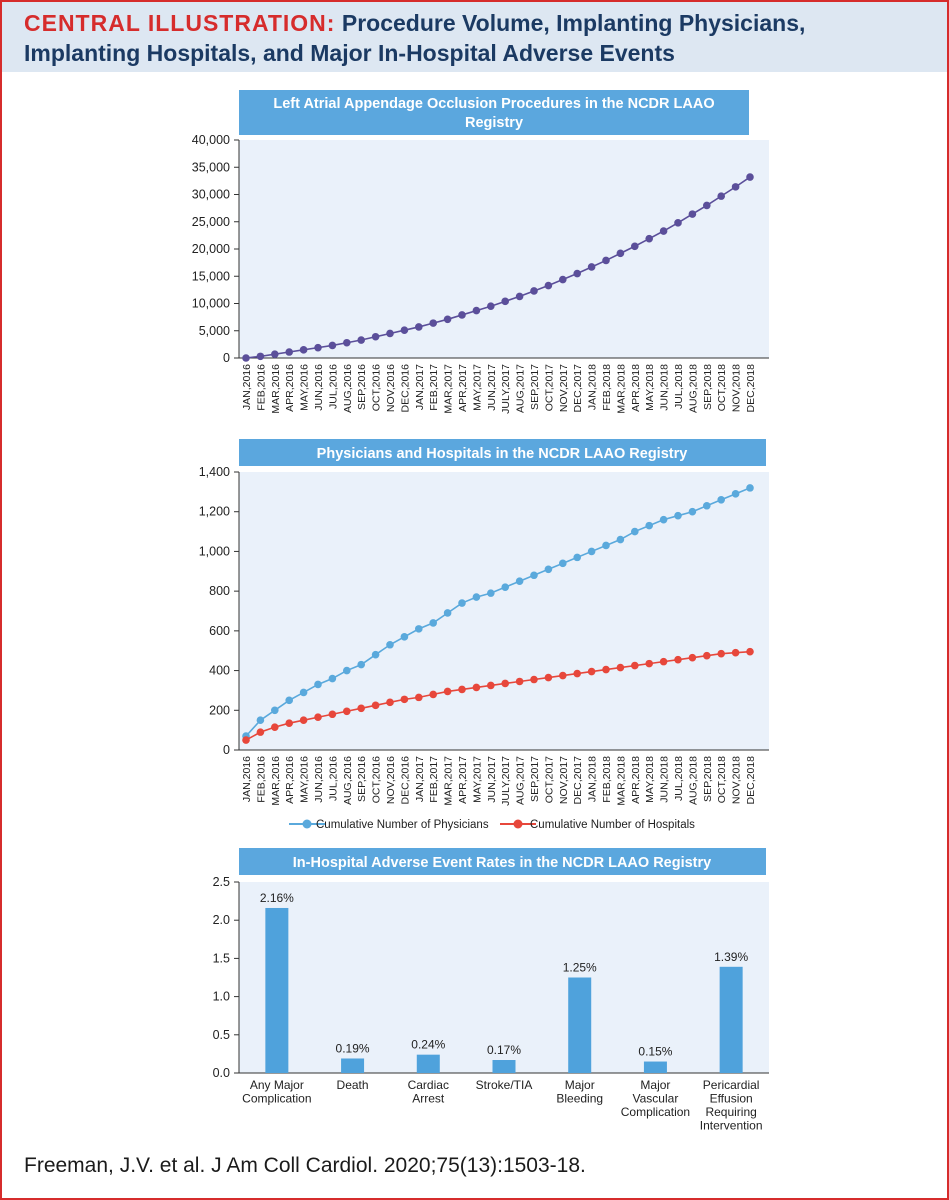 Image resolution: width=949 pixels, height=1200 pixels. I want to click on physicians-x-tick-label: MAY,2018, so click(650, 779).